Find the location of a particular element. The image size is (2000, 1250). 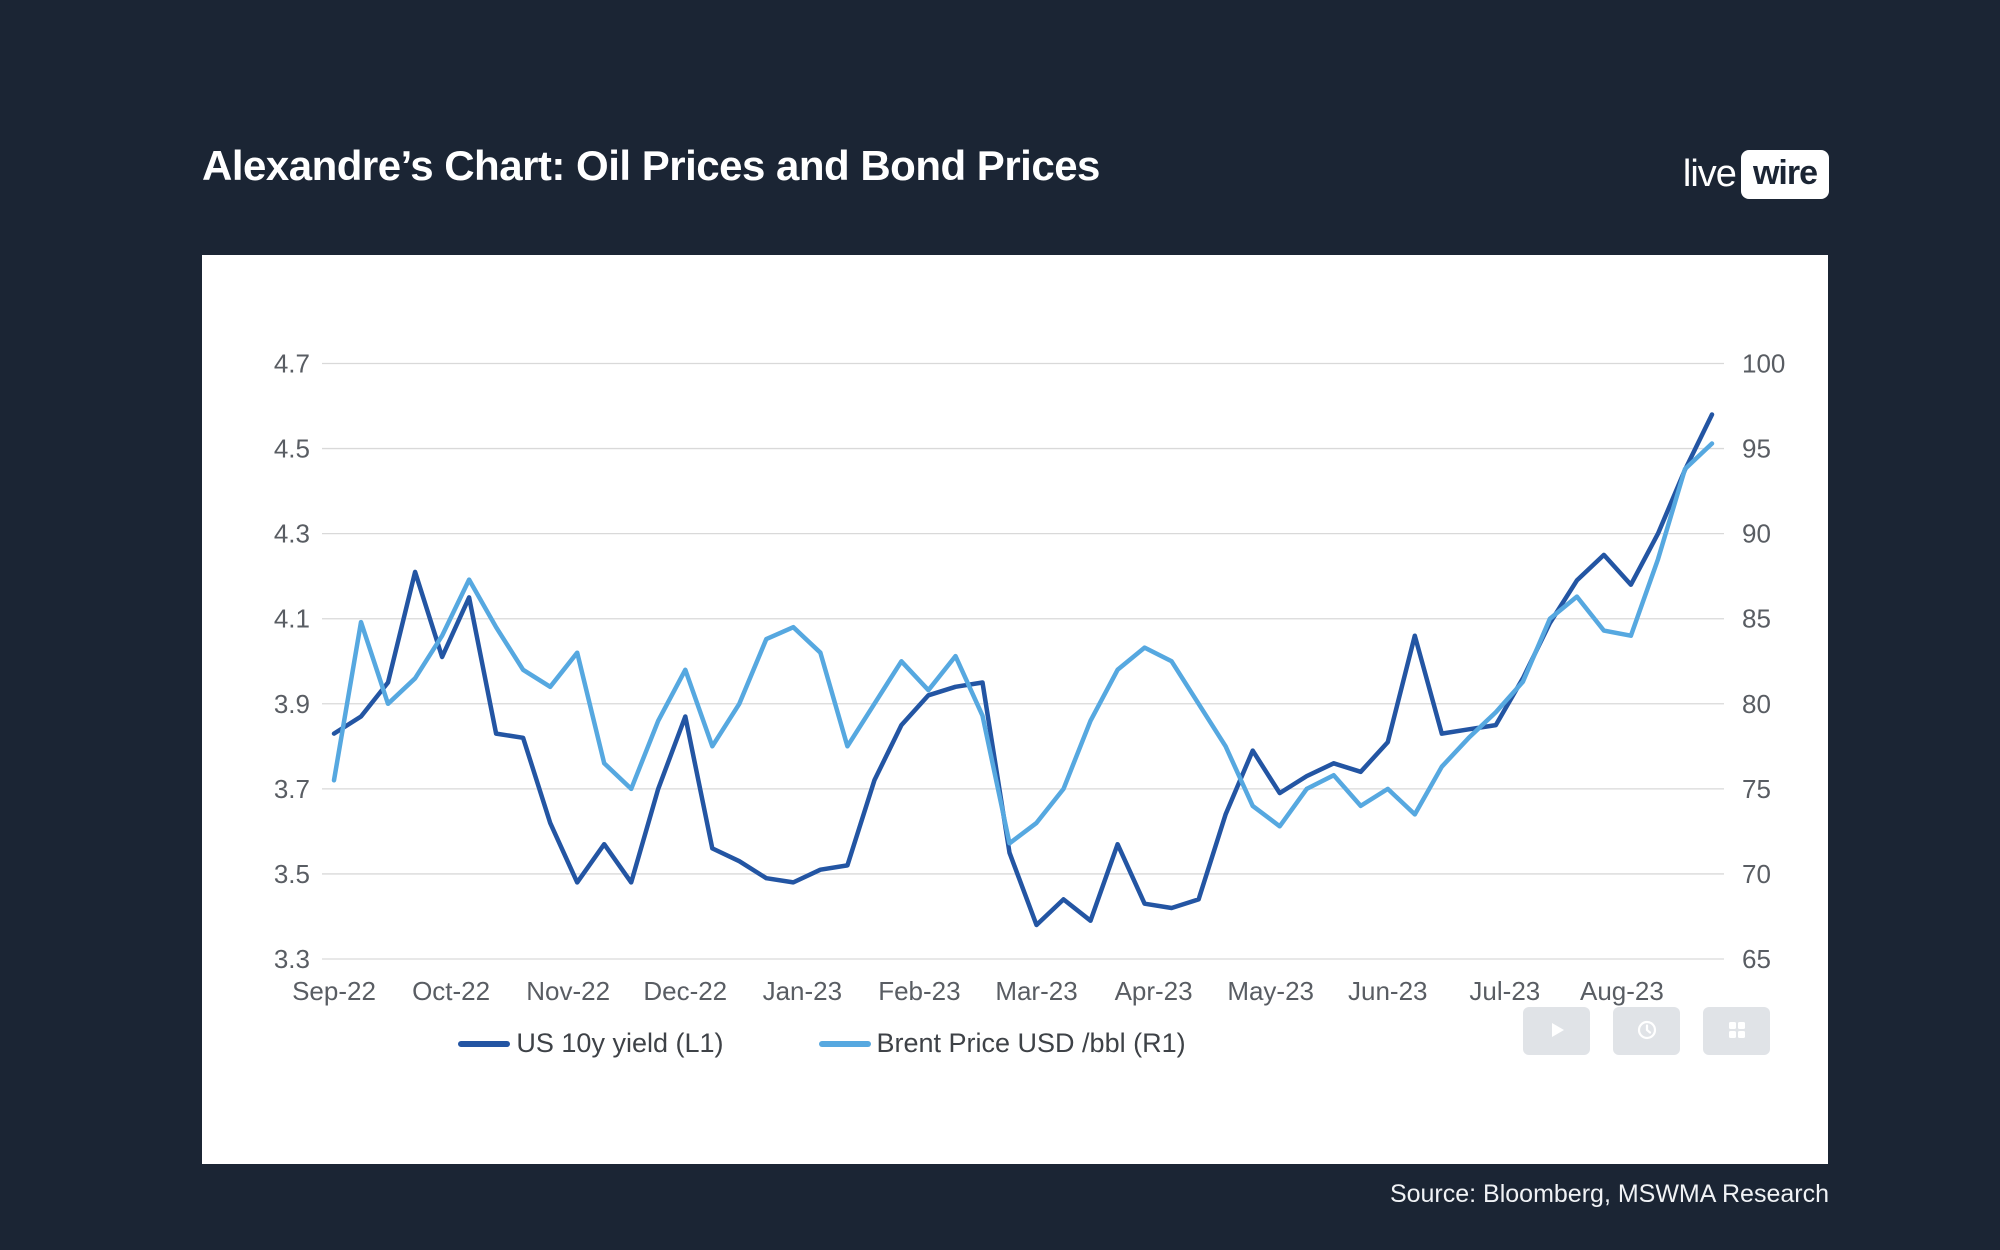

svg-text: 4.5 is located at coordinates (292, 449).